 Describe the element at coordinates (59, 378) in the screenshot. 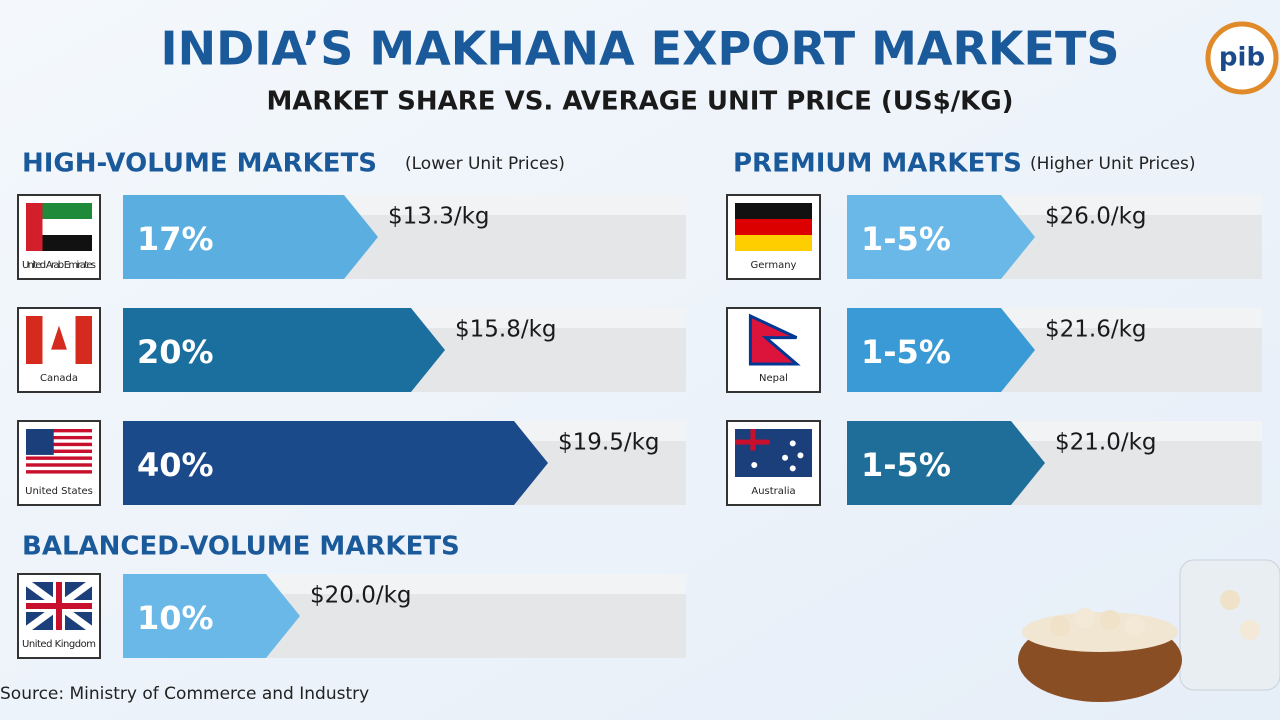

I see `country-label: Canada` at that location.